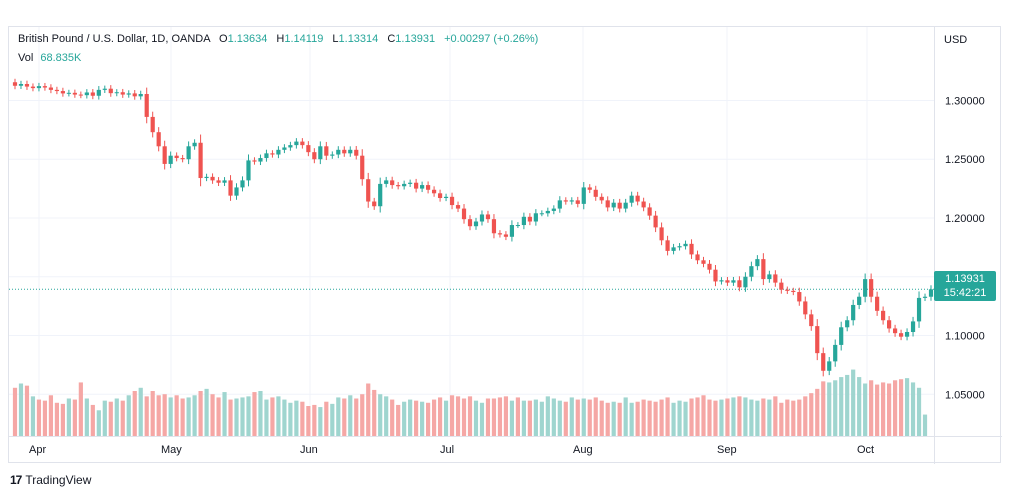 The image size is (1012, 498). What do you see at coordinates (727, 450) in the screenshot?
I see `x-tick-label: Sep` at bounding box center [727, 450].